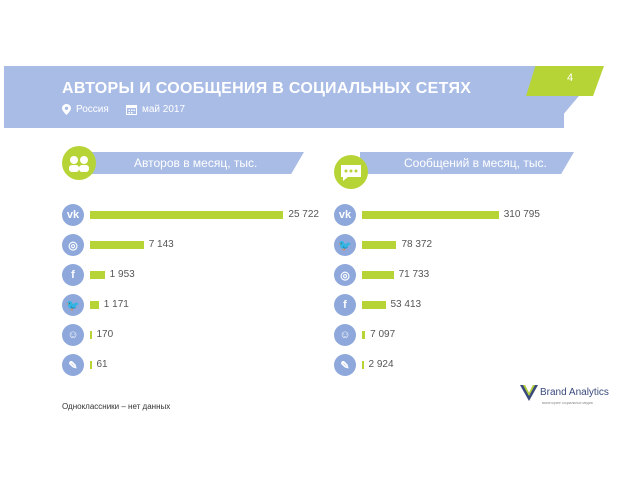 This screenshot has width=640, height=480. Describe the element at coordinates (164, 109) in the screenshot. I see `period-text: май 2017` at that location.